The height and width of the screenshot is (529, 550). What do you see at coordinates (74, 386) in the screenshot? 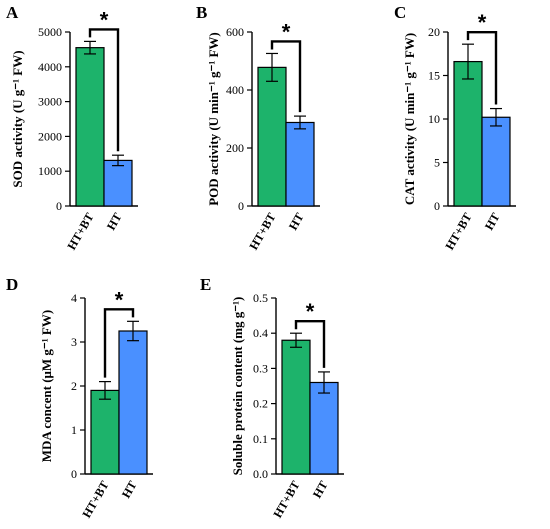
I see `y-tick-label: 2` at bounding box center [74, 386].